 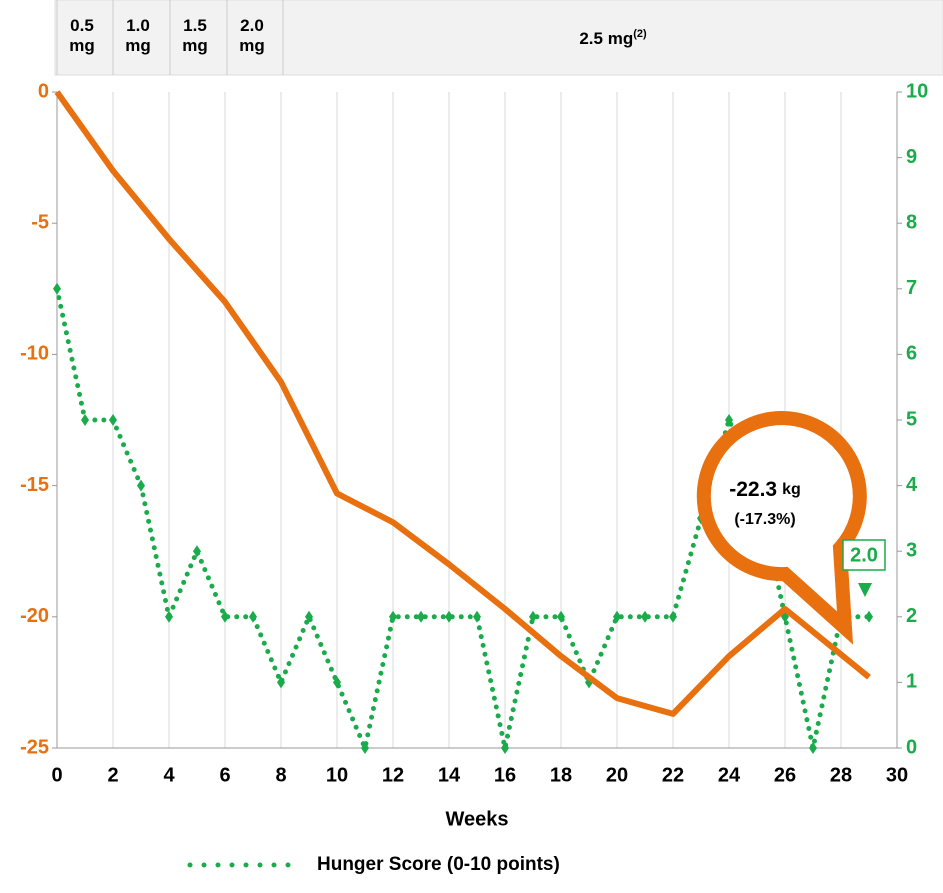 What do you see at coordinates (911, 616) in the screenshot?
I see `y2-tick-label: 2` at bounding box center [911, 616].